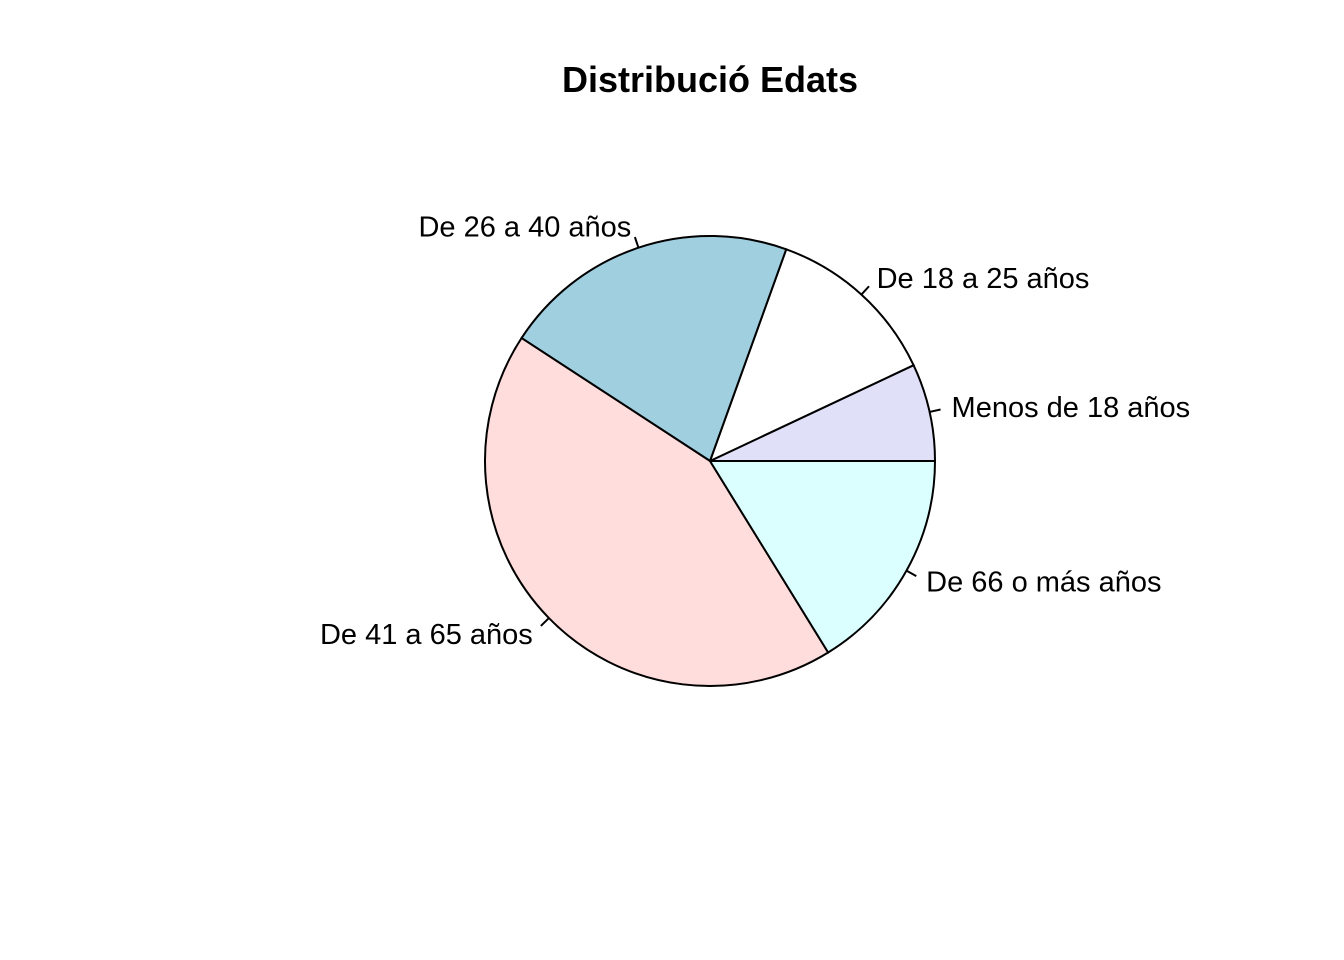 This screenshot has height=960, width=1344. What do you see at coordinates (426, 635) in the screenshot?
I see `slice-label-de-41-a-65-anos: De 41 a 65 años` at bounding box center [426, 635].